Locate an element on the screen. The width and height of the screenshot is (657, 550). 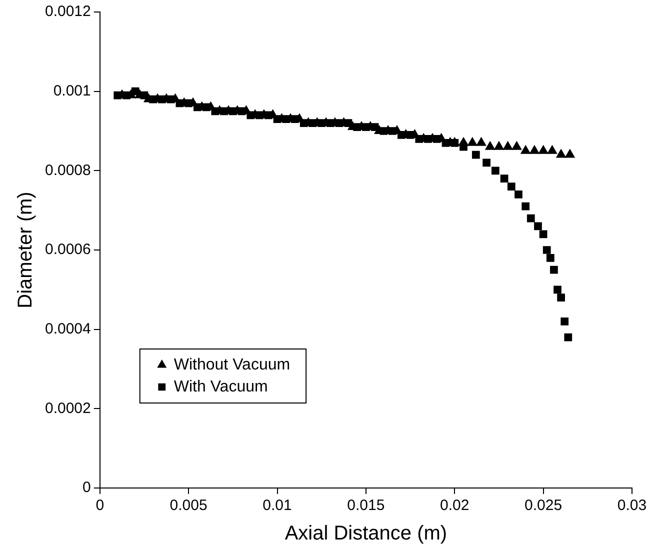
y-tick-label: 0.0008 is located at coordinates (67, 170).